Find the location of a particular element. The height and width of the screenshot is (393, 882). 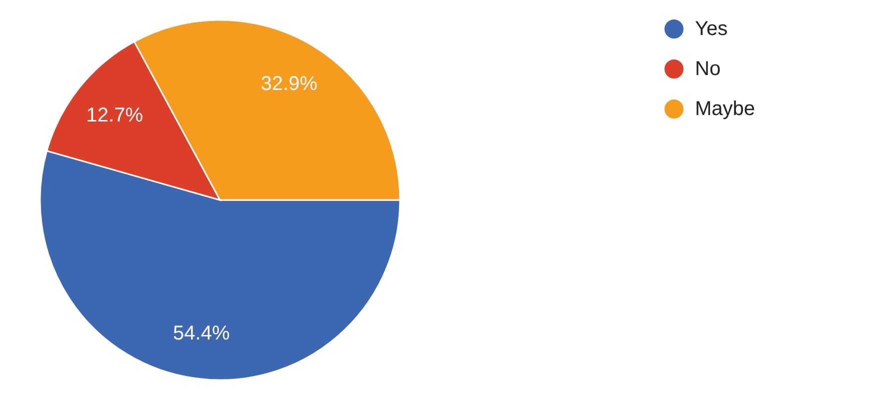

data-label: 32.9% is located at coordinates (289, 84).